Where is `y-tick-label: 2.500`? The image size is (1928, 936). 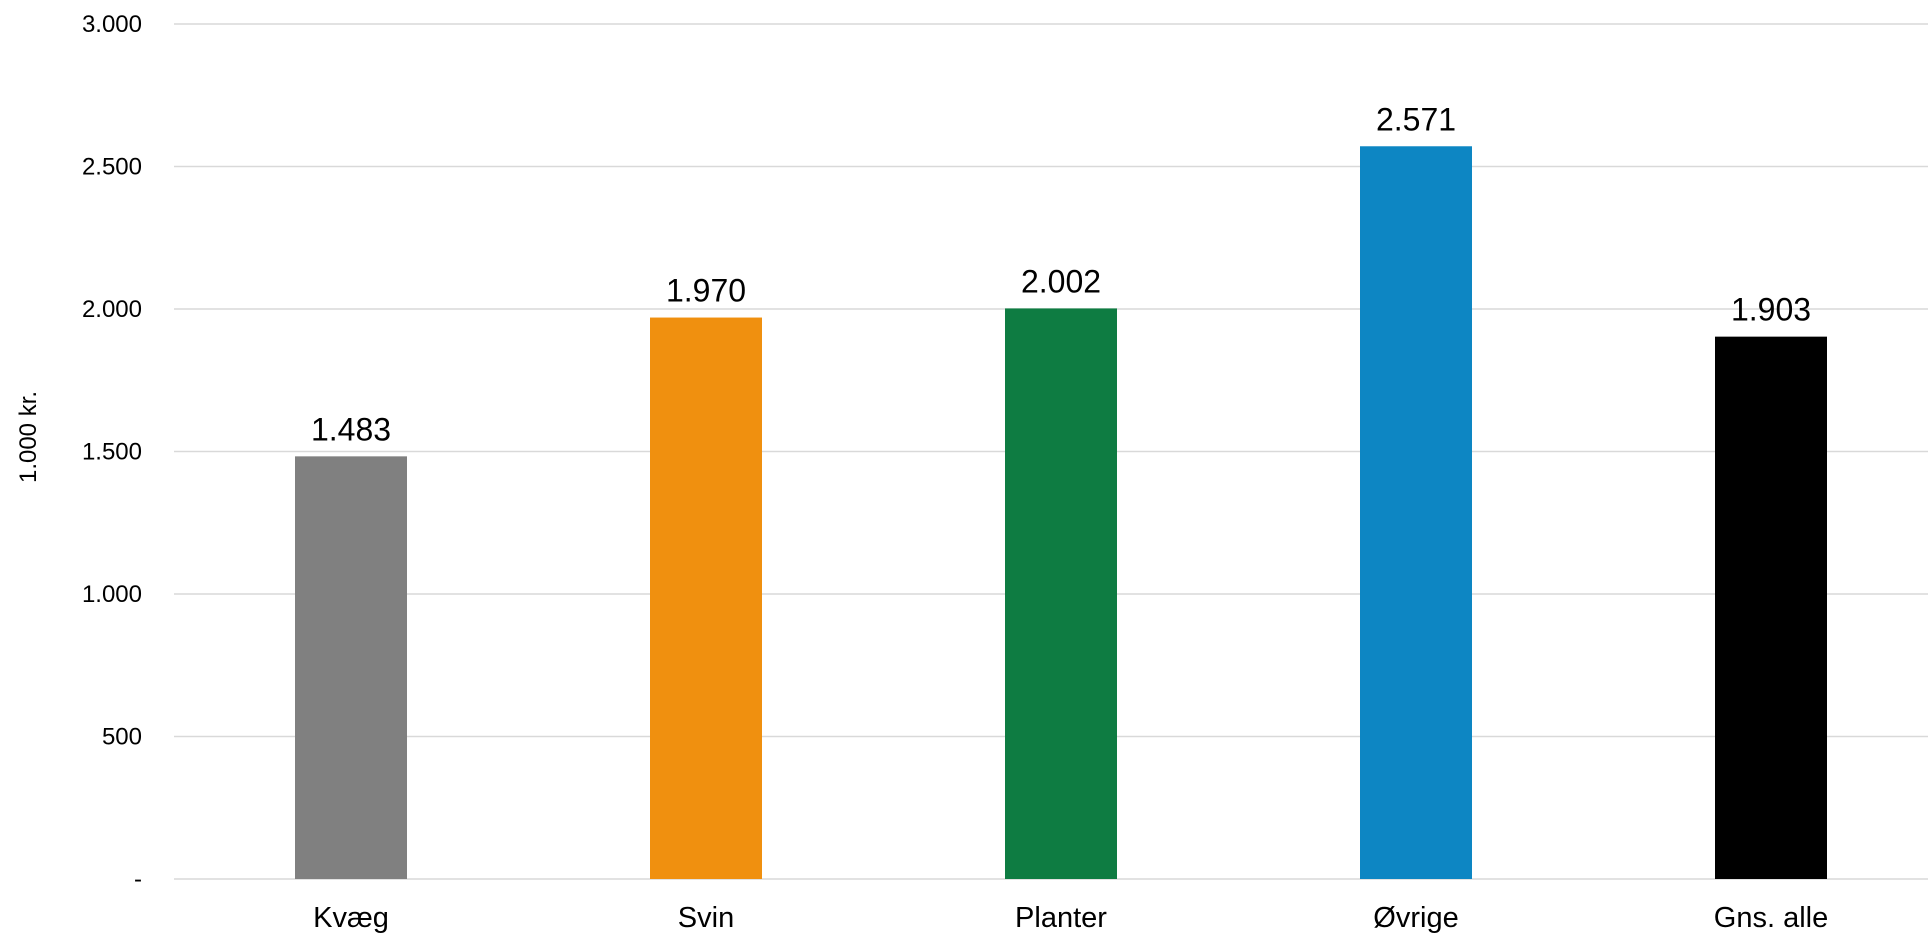 y-tick-label: 2.500 is located at coordinates (112, 167).